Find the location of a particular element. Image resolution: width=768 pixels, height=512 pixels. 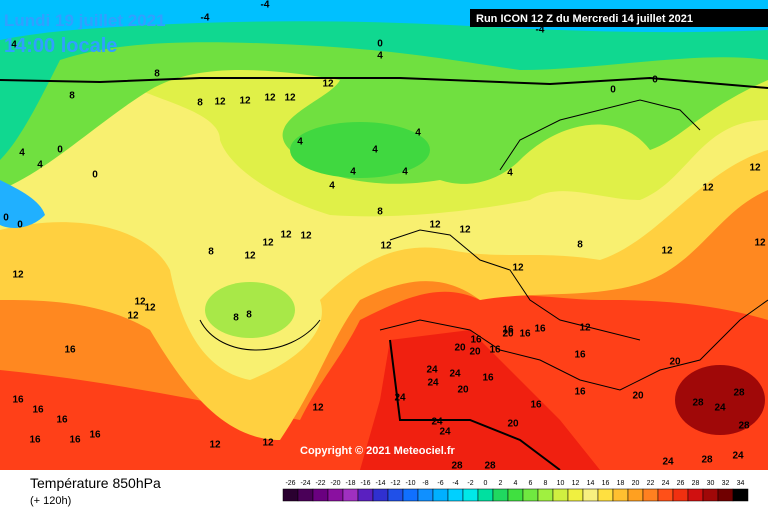

run-box is located at coordinates (619, 18).